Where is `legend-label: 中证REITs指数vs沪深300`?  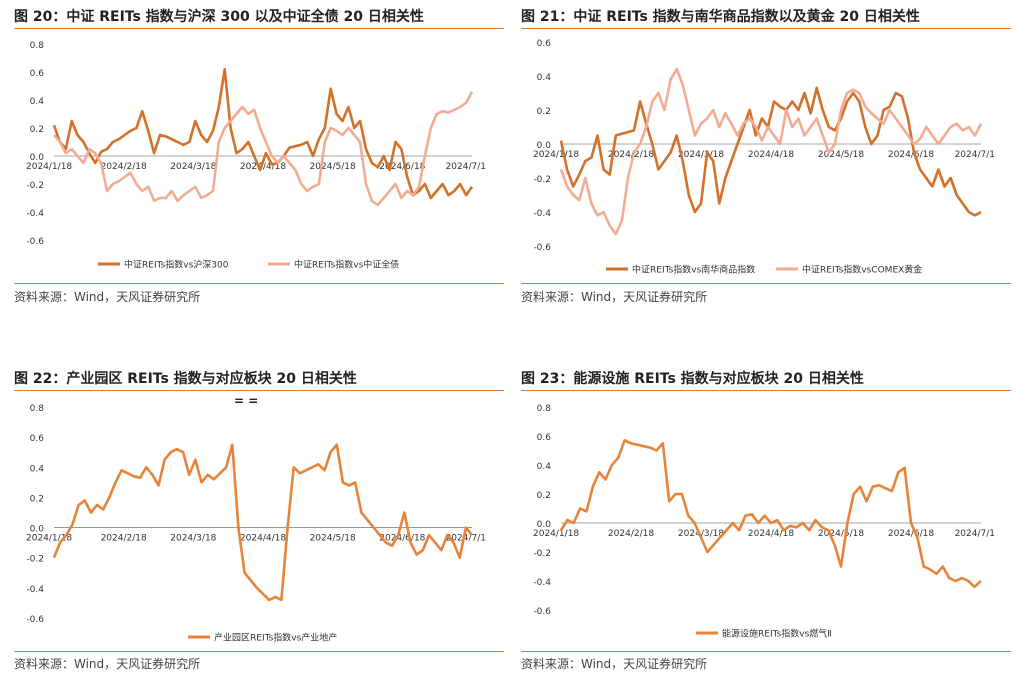 legend-label: 中证REITs指数vs沪深300 is located at coordinates (176, 265).